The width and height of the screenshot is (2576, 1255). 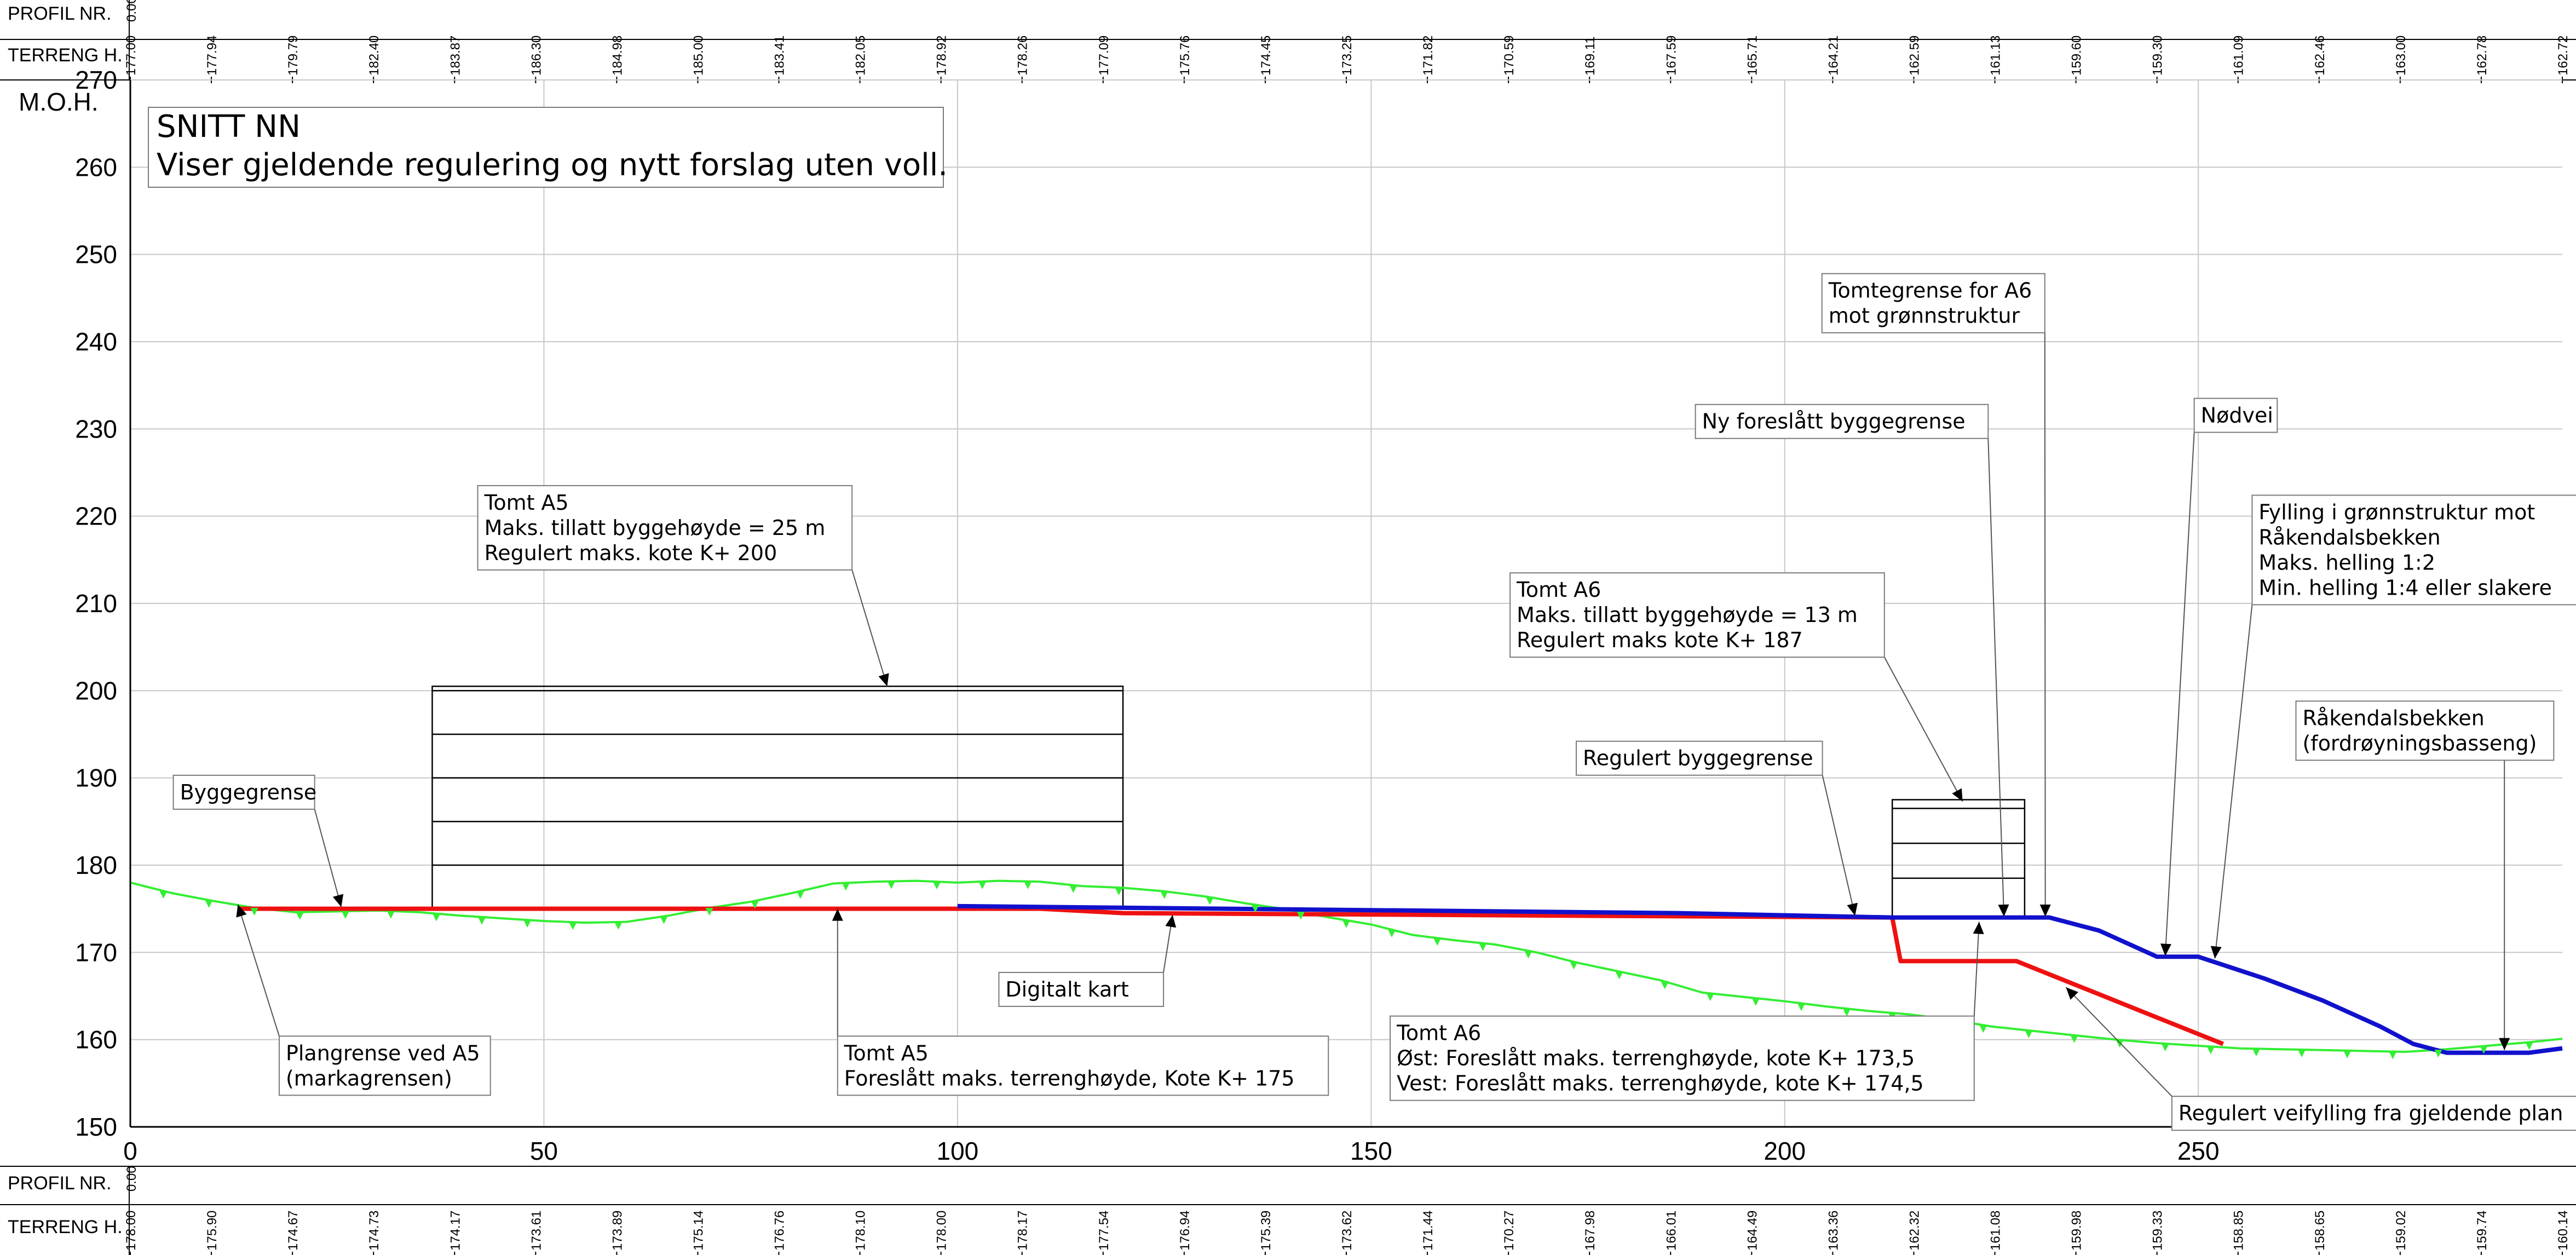 What do you see at coordinates (958, 1151) in the screenshot?
I see `x-tick-100: 100` at bounding box center [958, 1151].